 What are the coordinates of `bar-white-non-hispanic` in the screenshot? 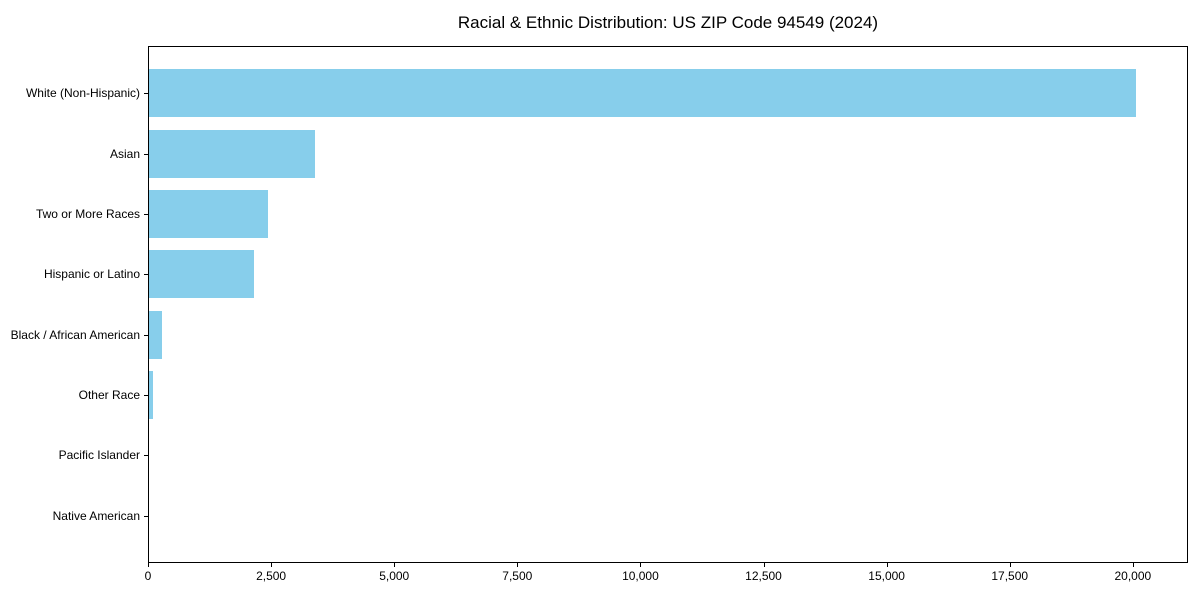 It's located at (642, 93).